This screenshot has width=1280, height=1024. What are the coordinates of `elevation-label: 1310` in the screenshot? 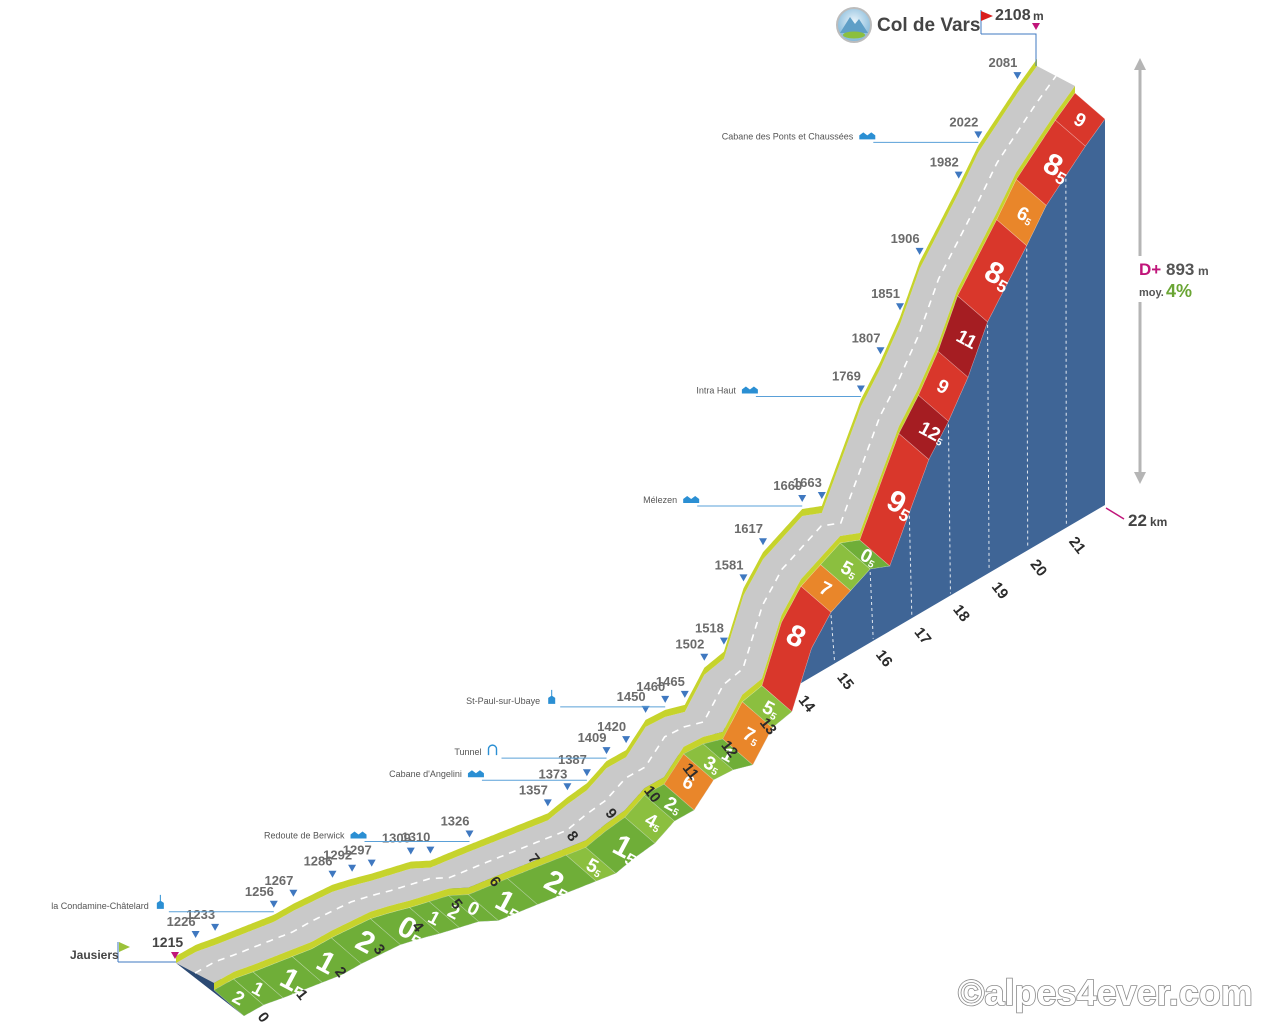 It's located at (415, 837).